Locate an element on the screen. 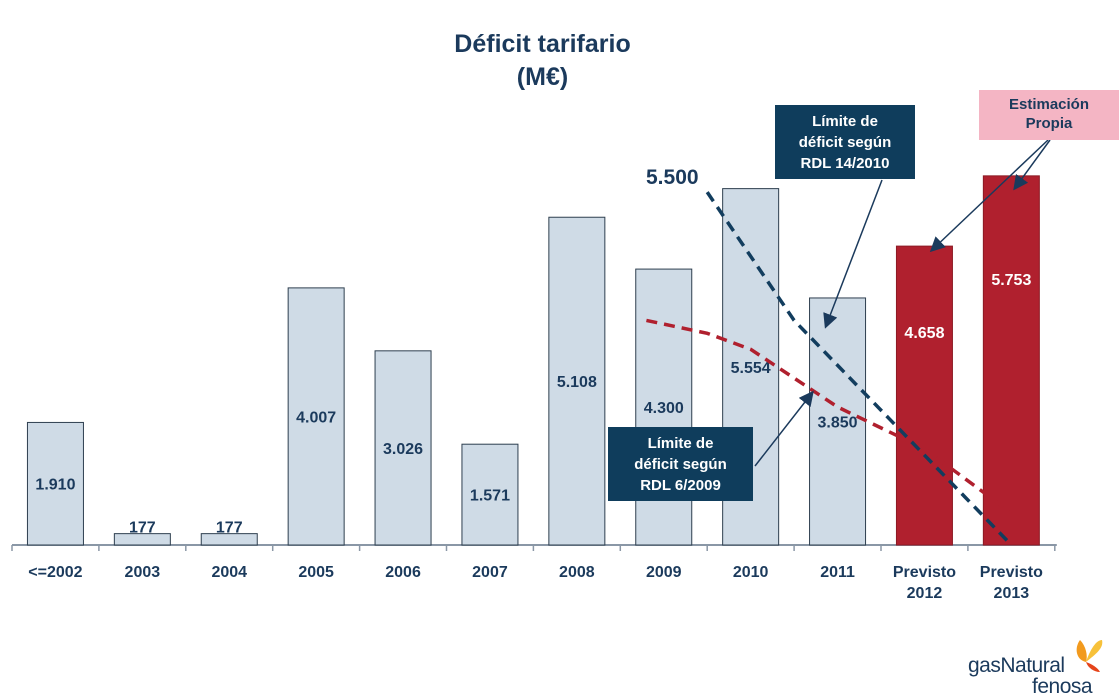  bar-value-label-0: 1.910 is located at coordinates (55, 485).